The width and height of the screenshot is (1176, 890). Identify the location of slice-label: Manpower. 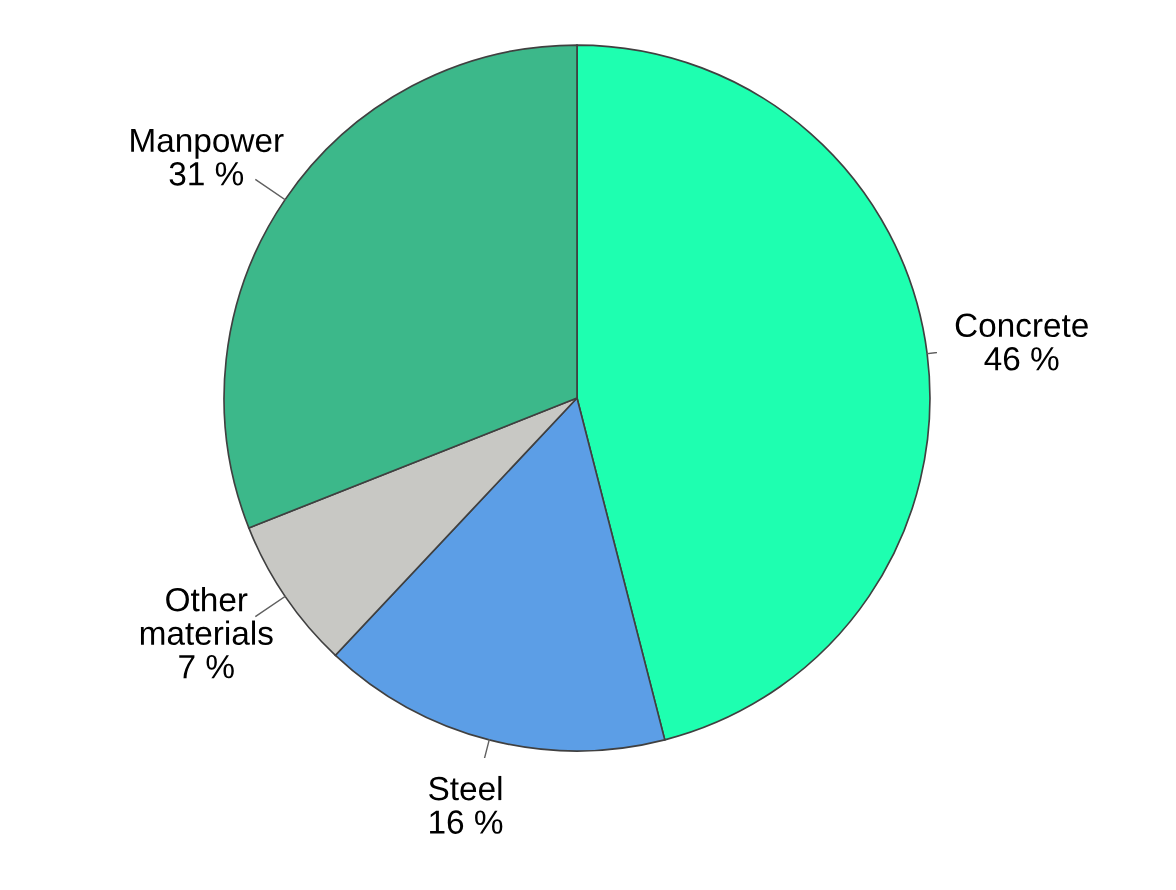
(207, 143).